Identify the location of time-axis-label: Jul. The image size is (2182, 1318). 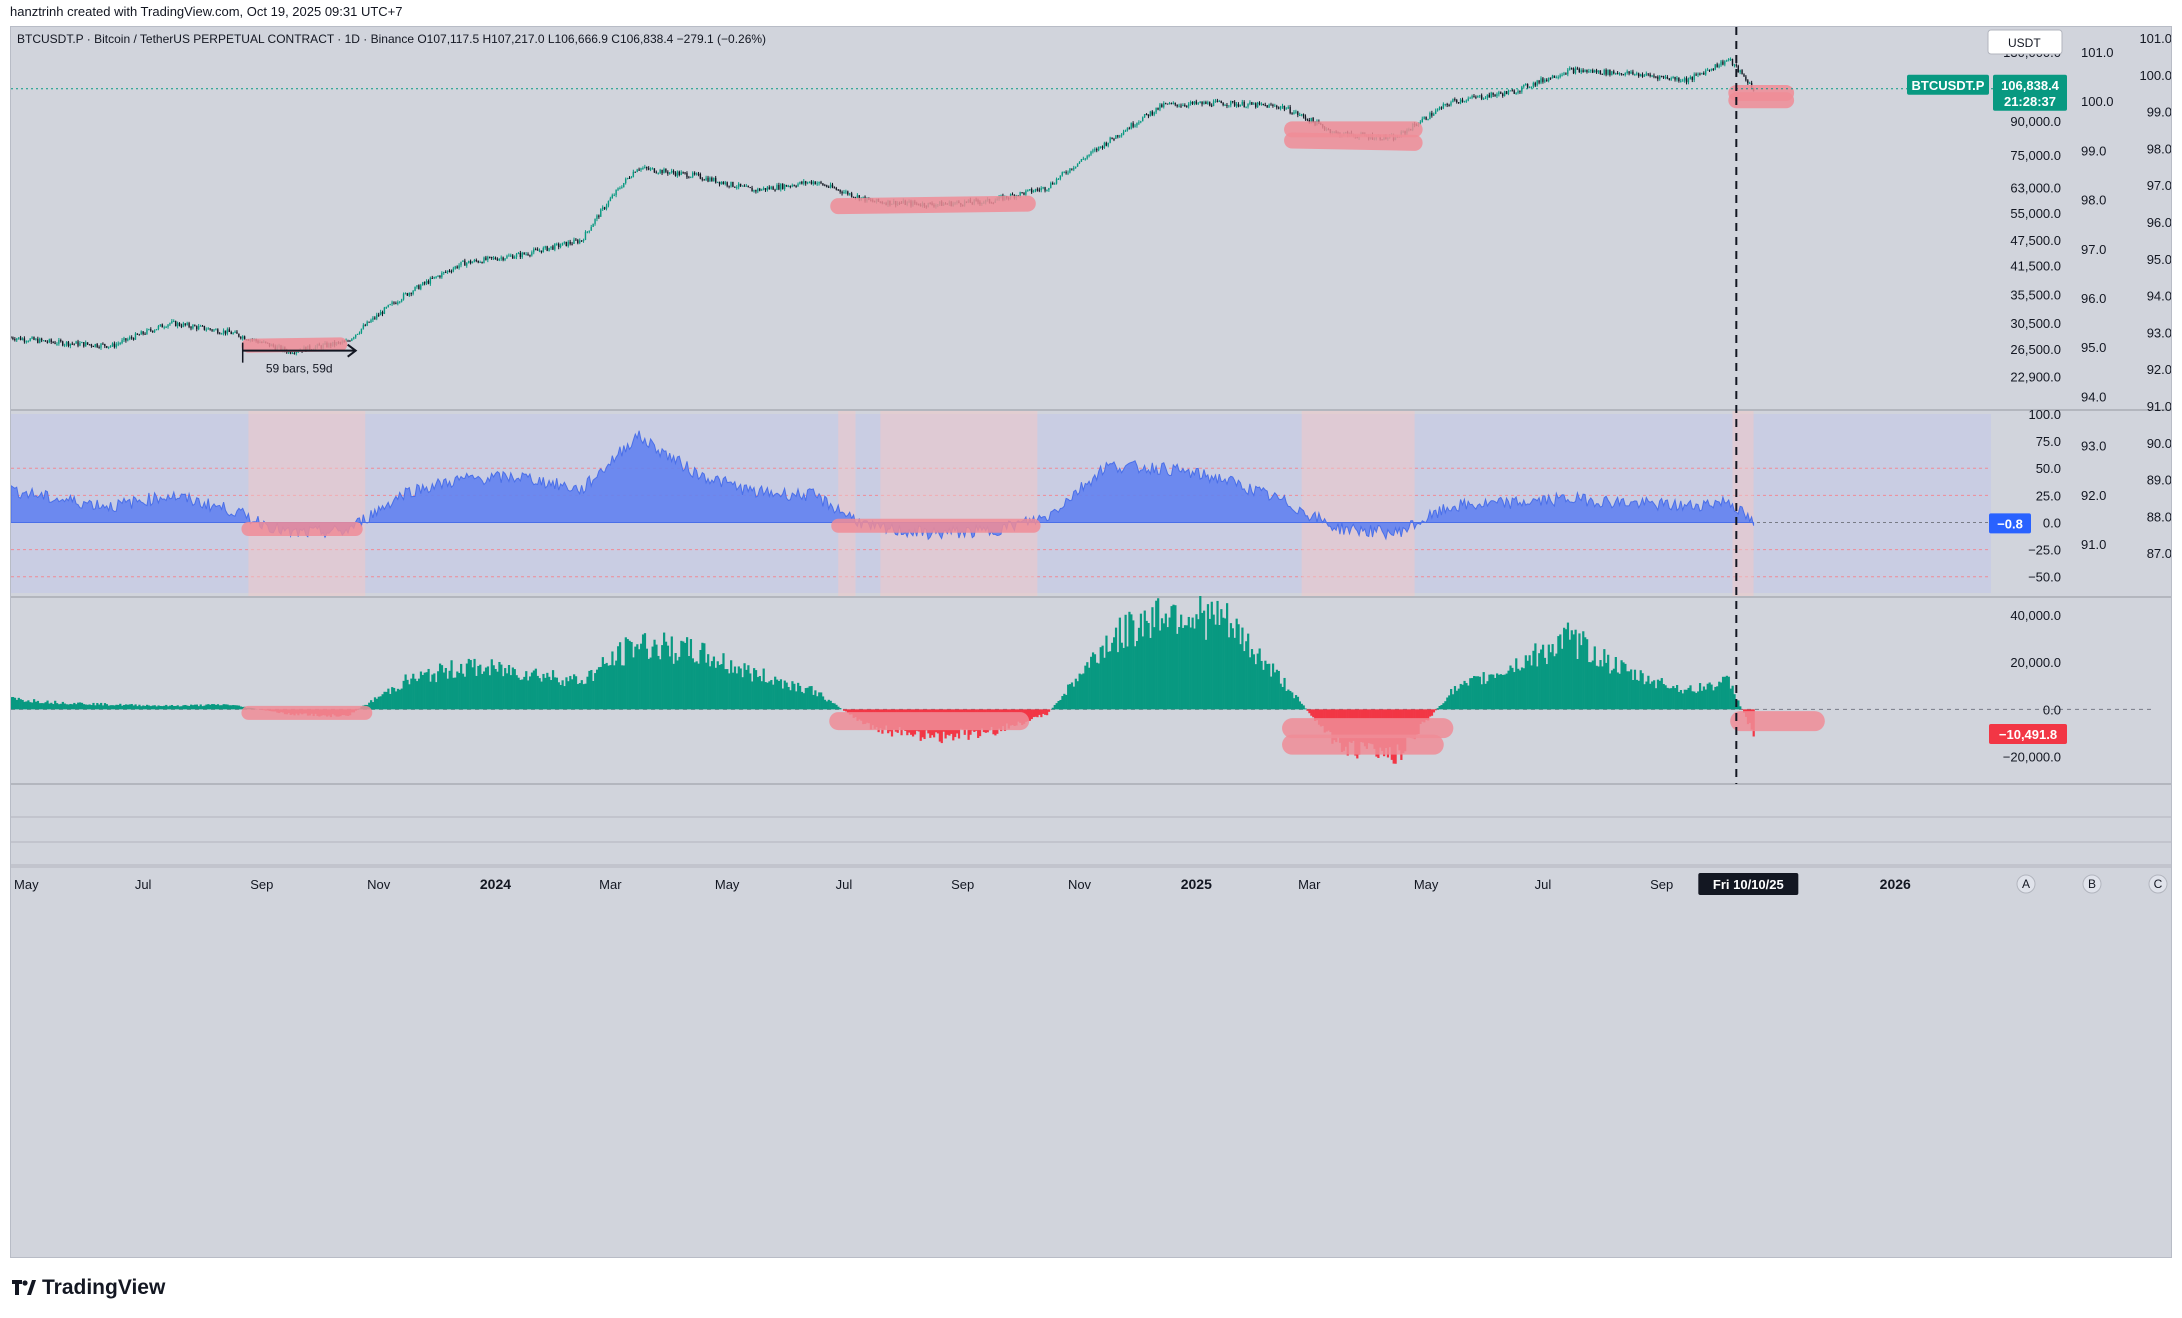
(143, 884).